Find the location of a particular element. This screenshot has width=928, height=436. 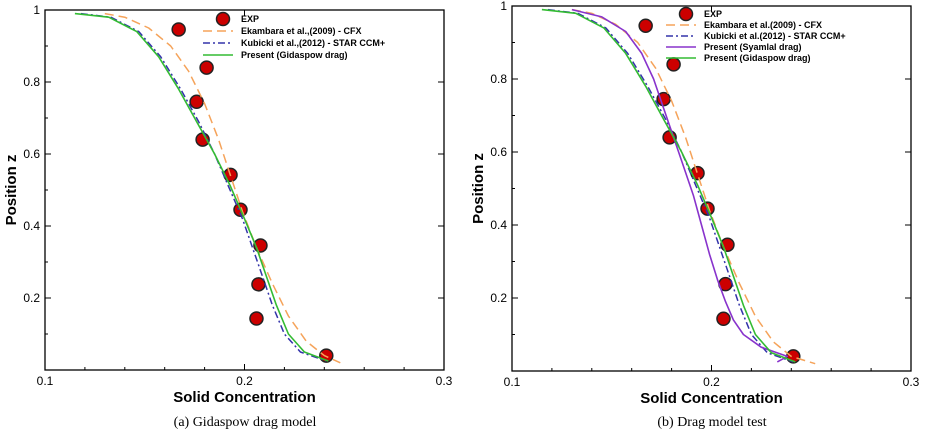

legend-label: Ekambara et al.,(2009) - CFX is located at coordinates (301, 31).